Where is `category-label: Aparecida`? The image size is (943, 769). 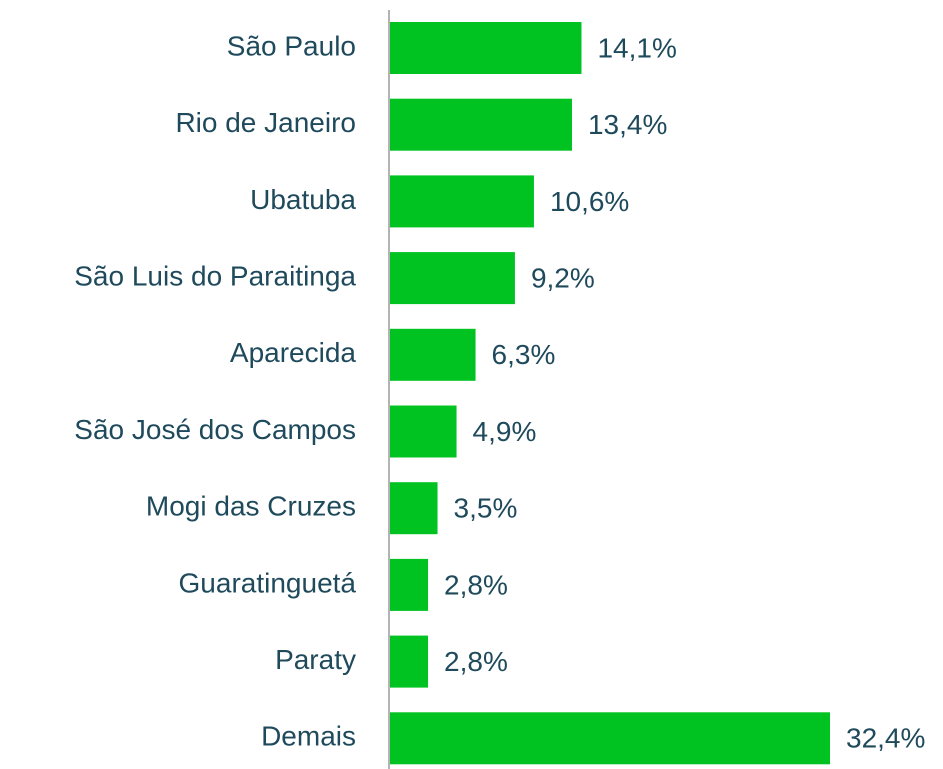 category-label: Aparecida is located at coordinates (293, 352).